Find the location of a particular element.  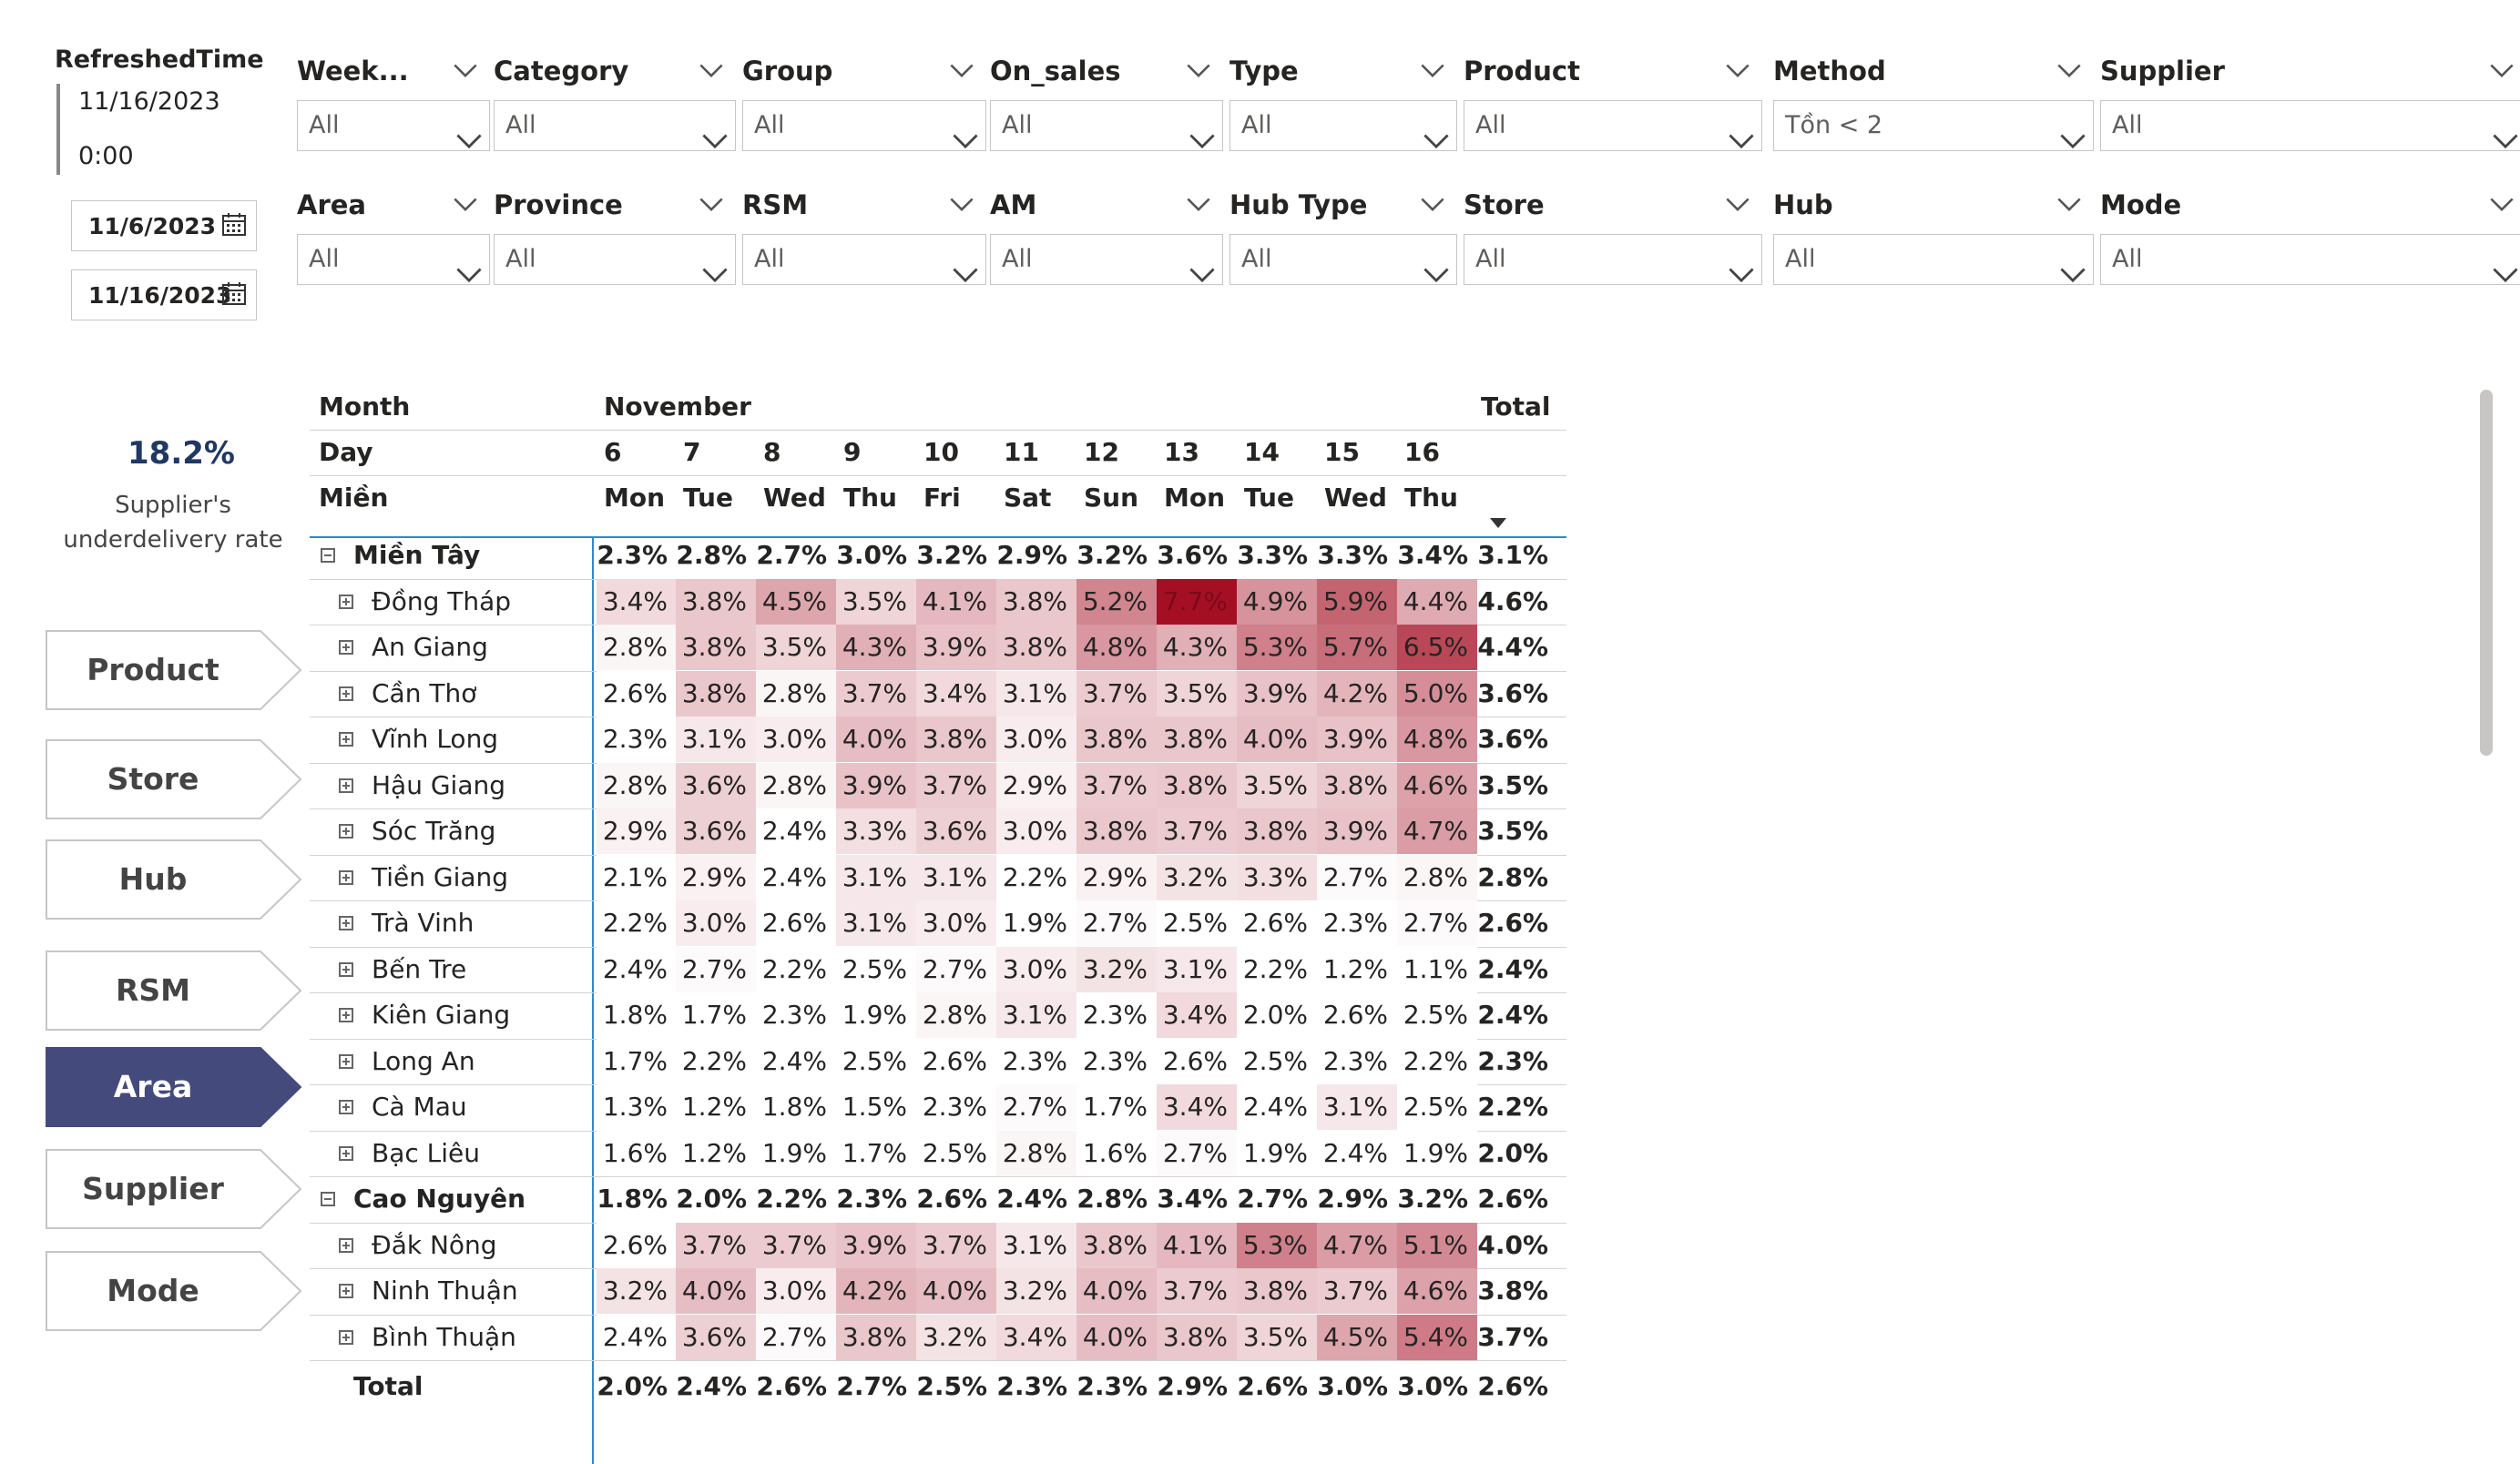

matrix-cell: 3.6% is located at coordinates (956, 831).